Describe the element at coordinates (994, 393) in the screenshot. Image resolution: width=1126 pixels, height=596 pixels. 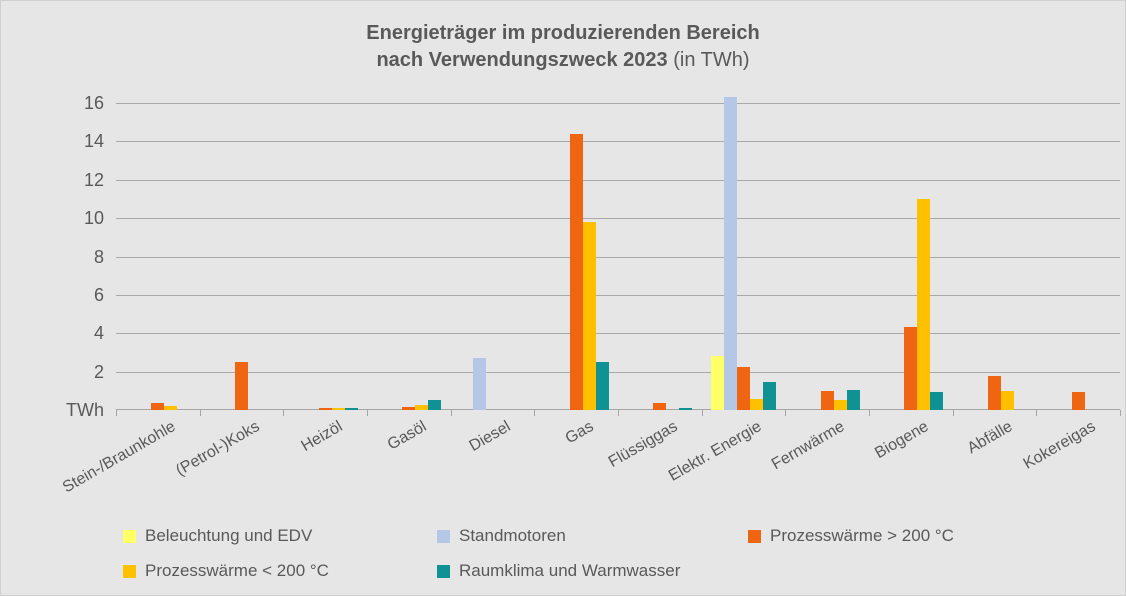
I see `bar-Abfälle-Prozesswärme > 200 °C` at that location.